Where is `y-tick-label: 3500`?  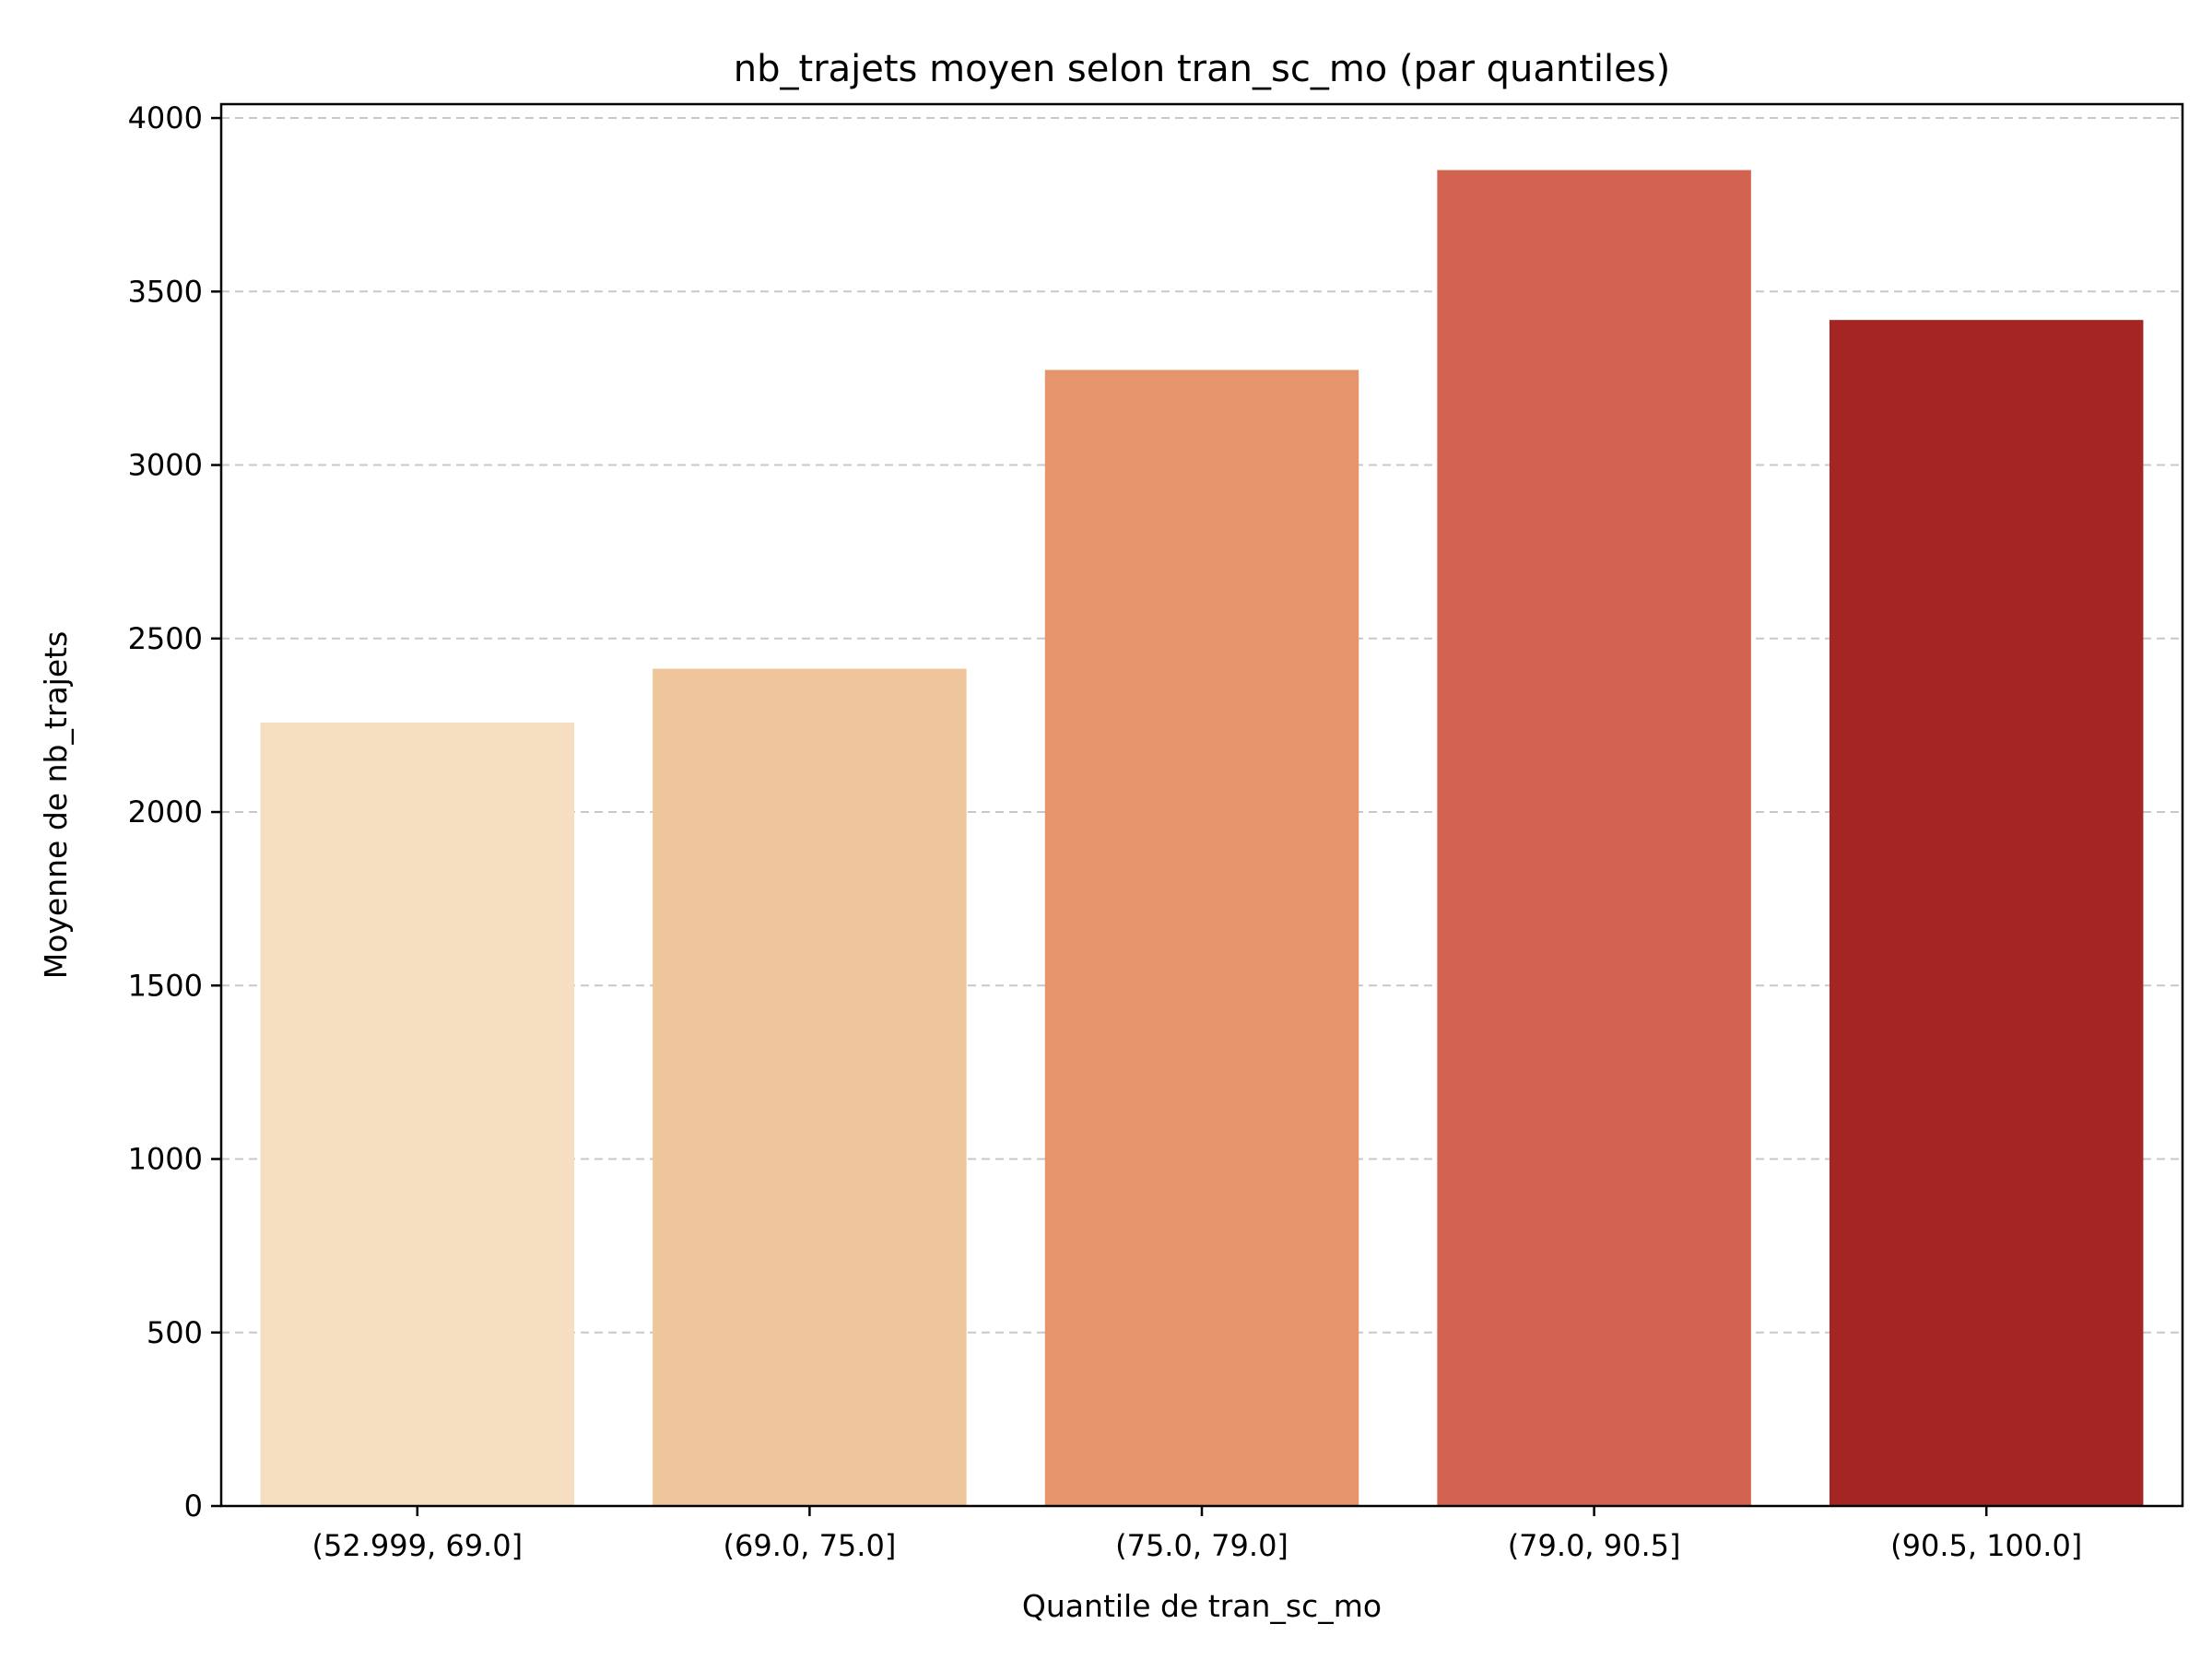 y-tick-label: 3500 is located at coordinates (165, 291).